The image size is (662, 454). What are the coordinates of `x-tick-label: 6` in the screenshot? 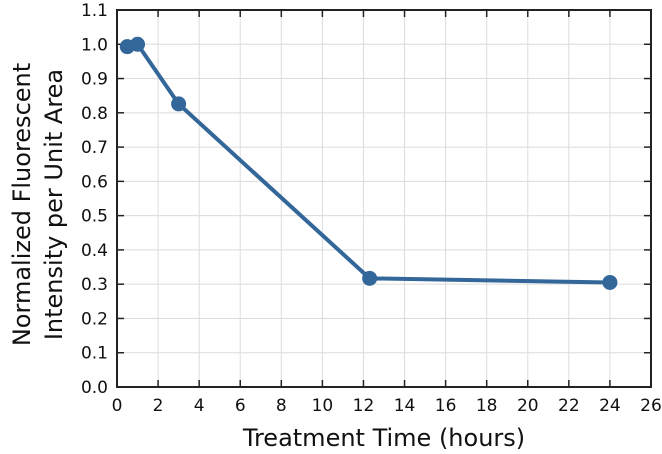 It's located at (240, 406).